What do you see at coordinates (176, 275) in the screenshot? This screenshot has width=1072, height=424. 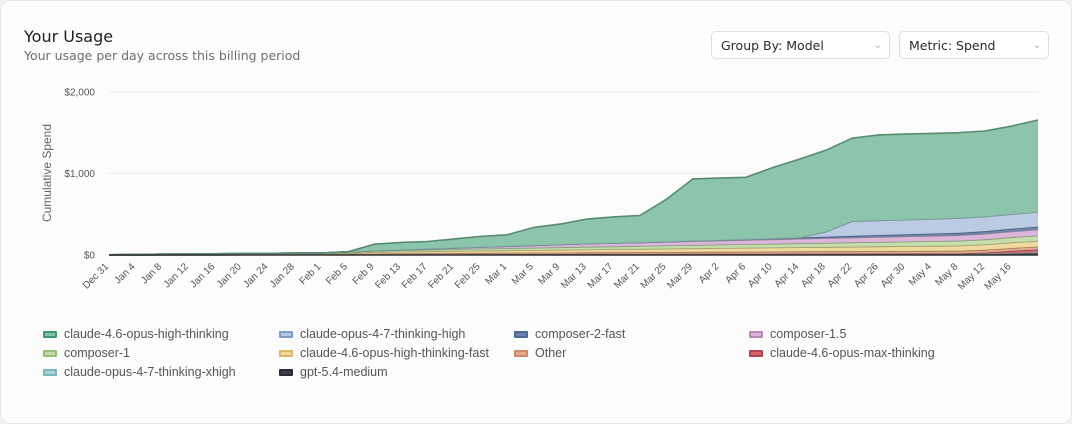 I see `x-tick-label: Jan 12` at bounding box center [176, 275].